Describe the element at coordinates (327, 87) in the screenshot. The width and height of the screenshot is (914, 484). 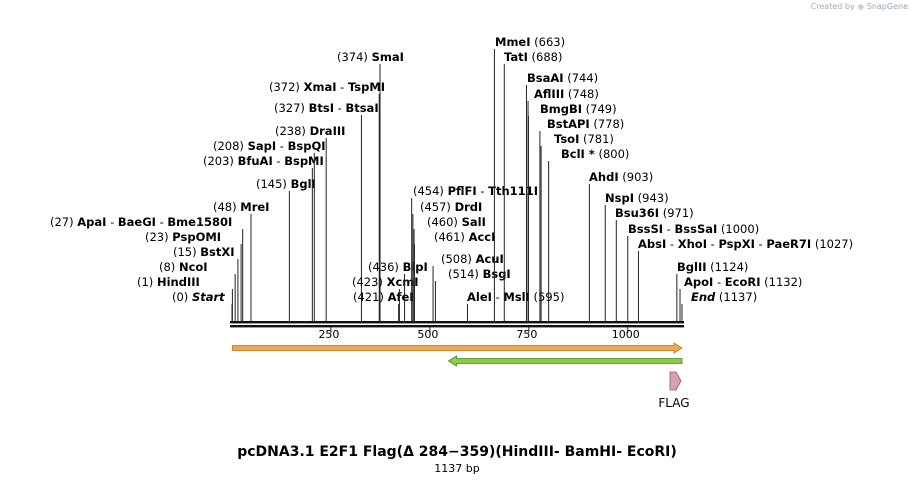
I see `site-label-xmai: (372) XmaI - TspMI` at that location.